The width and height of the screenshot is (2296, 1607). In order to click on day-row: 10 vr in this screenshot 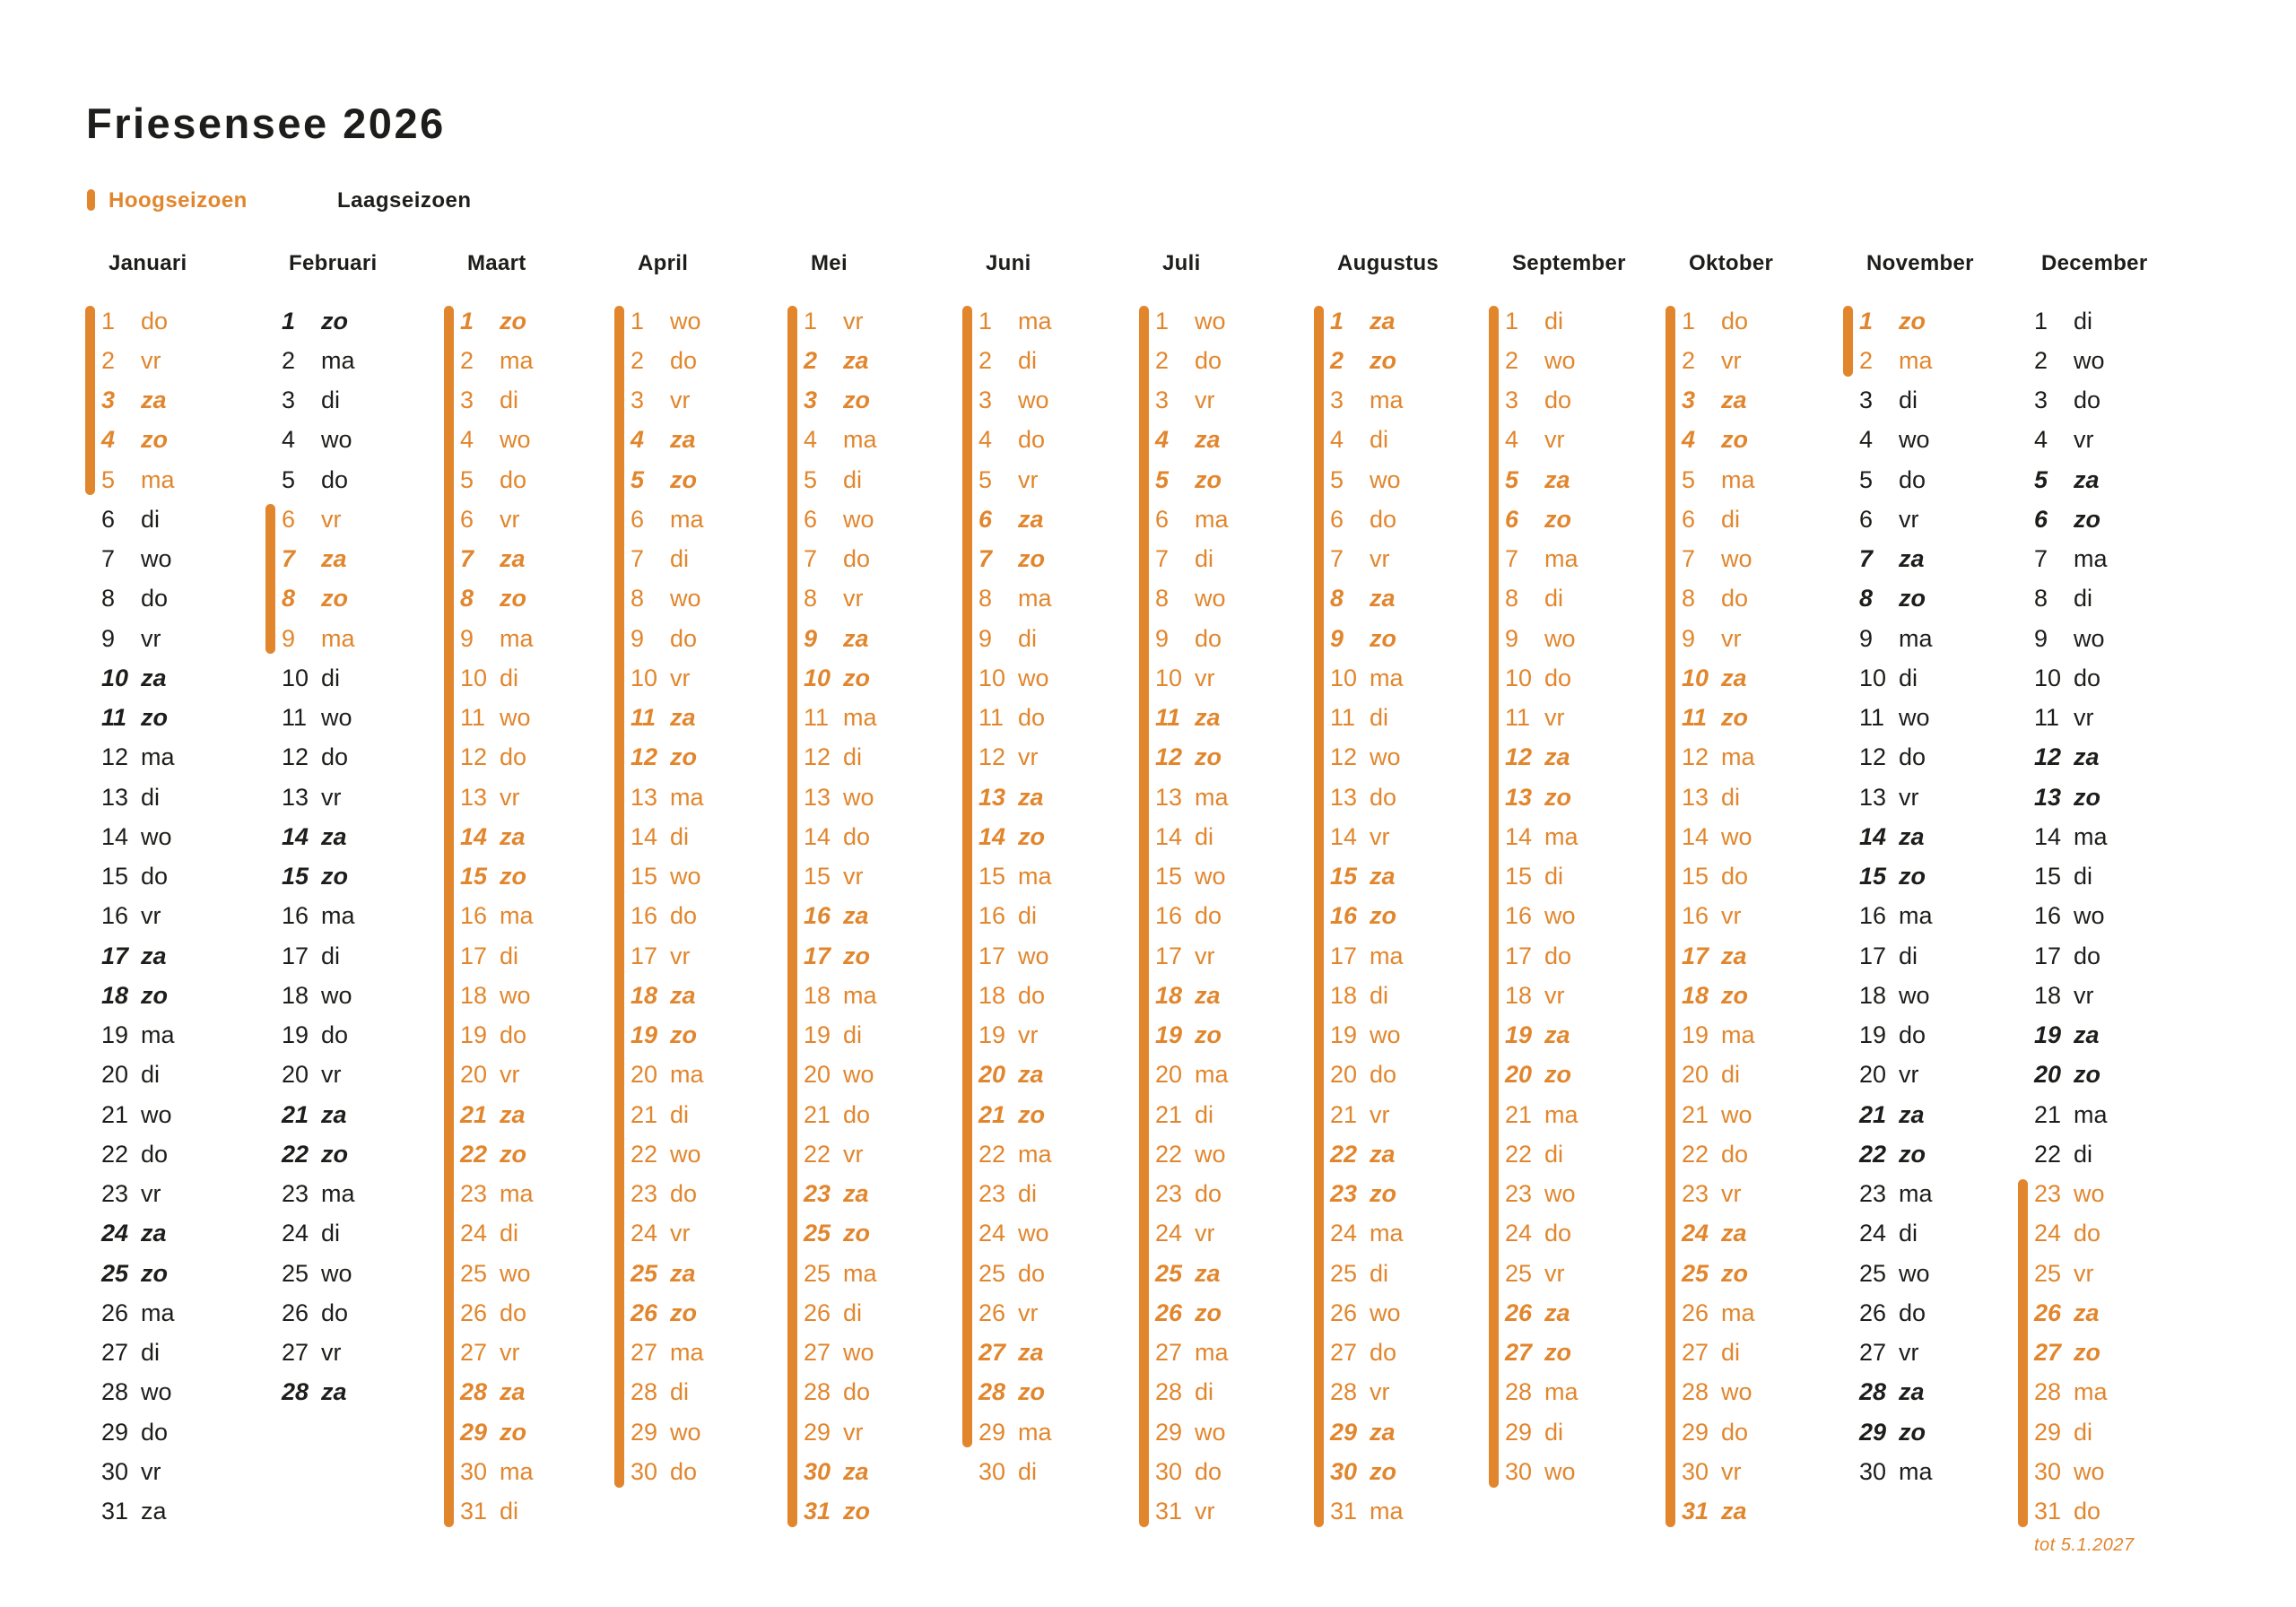, I will do `click(1192, 678)`.